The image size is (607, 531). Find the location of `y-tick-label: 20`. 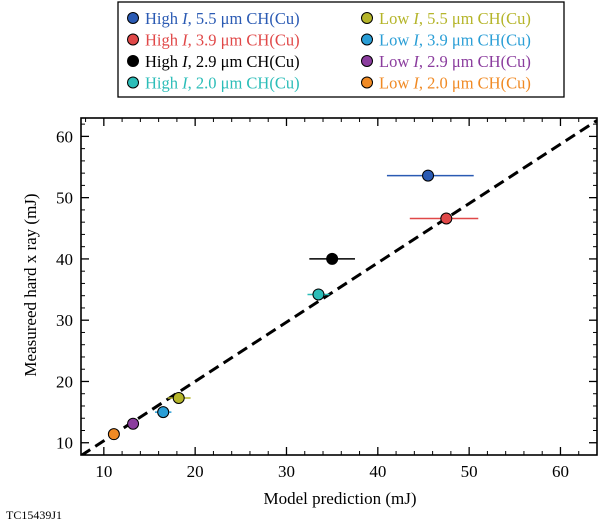

y-tick-label: 20 is located at coordinates (64, 381).